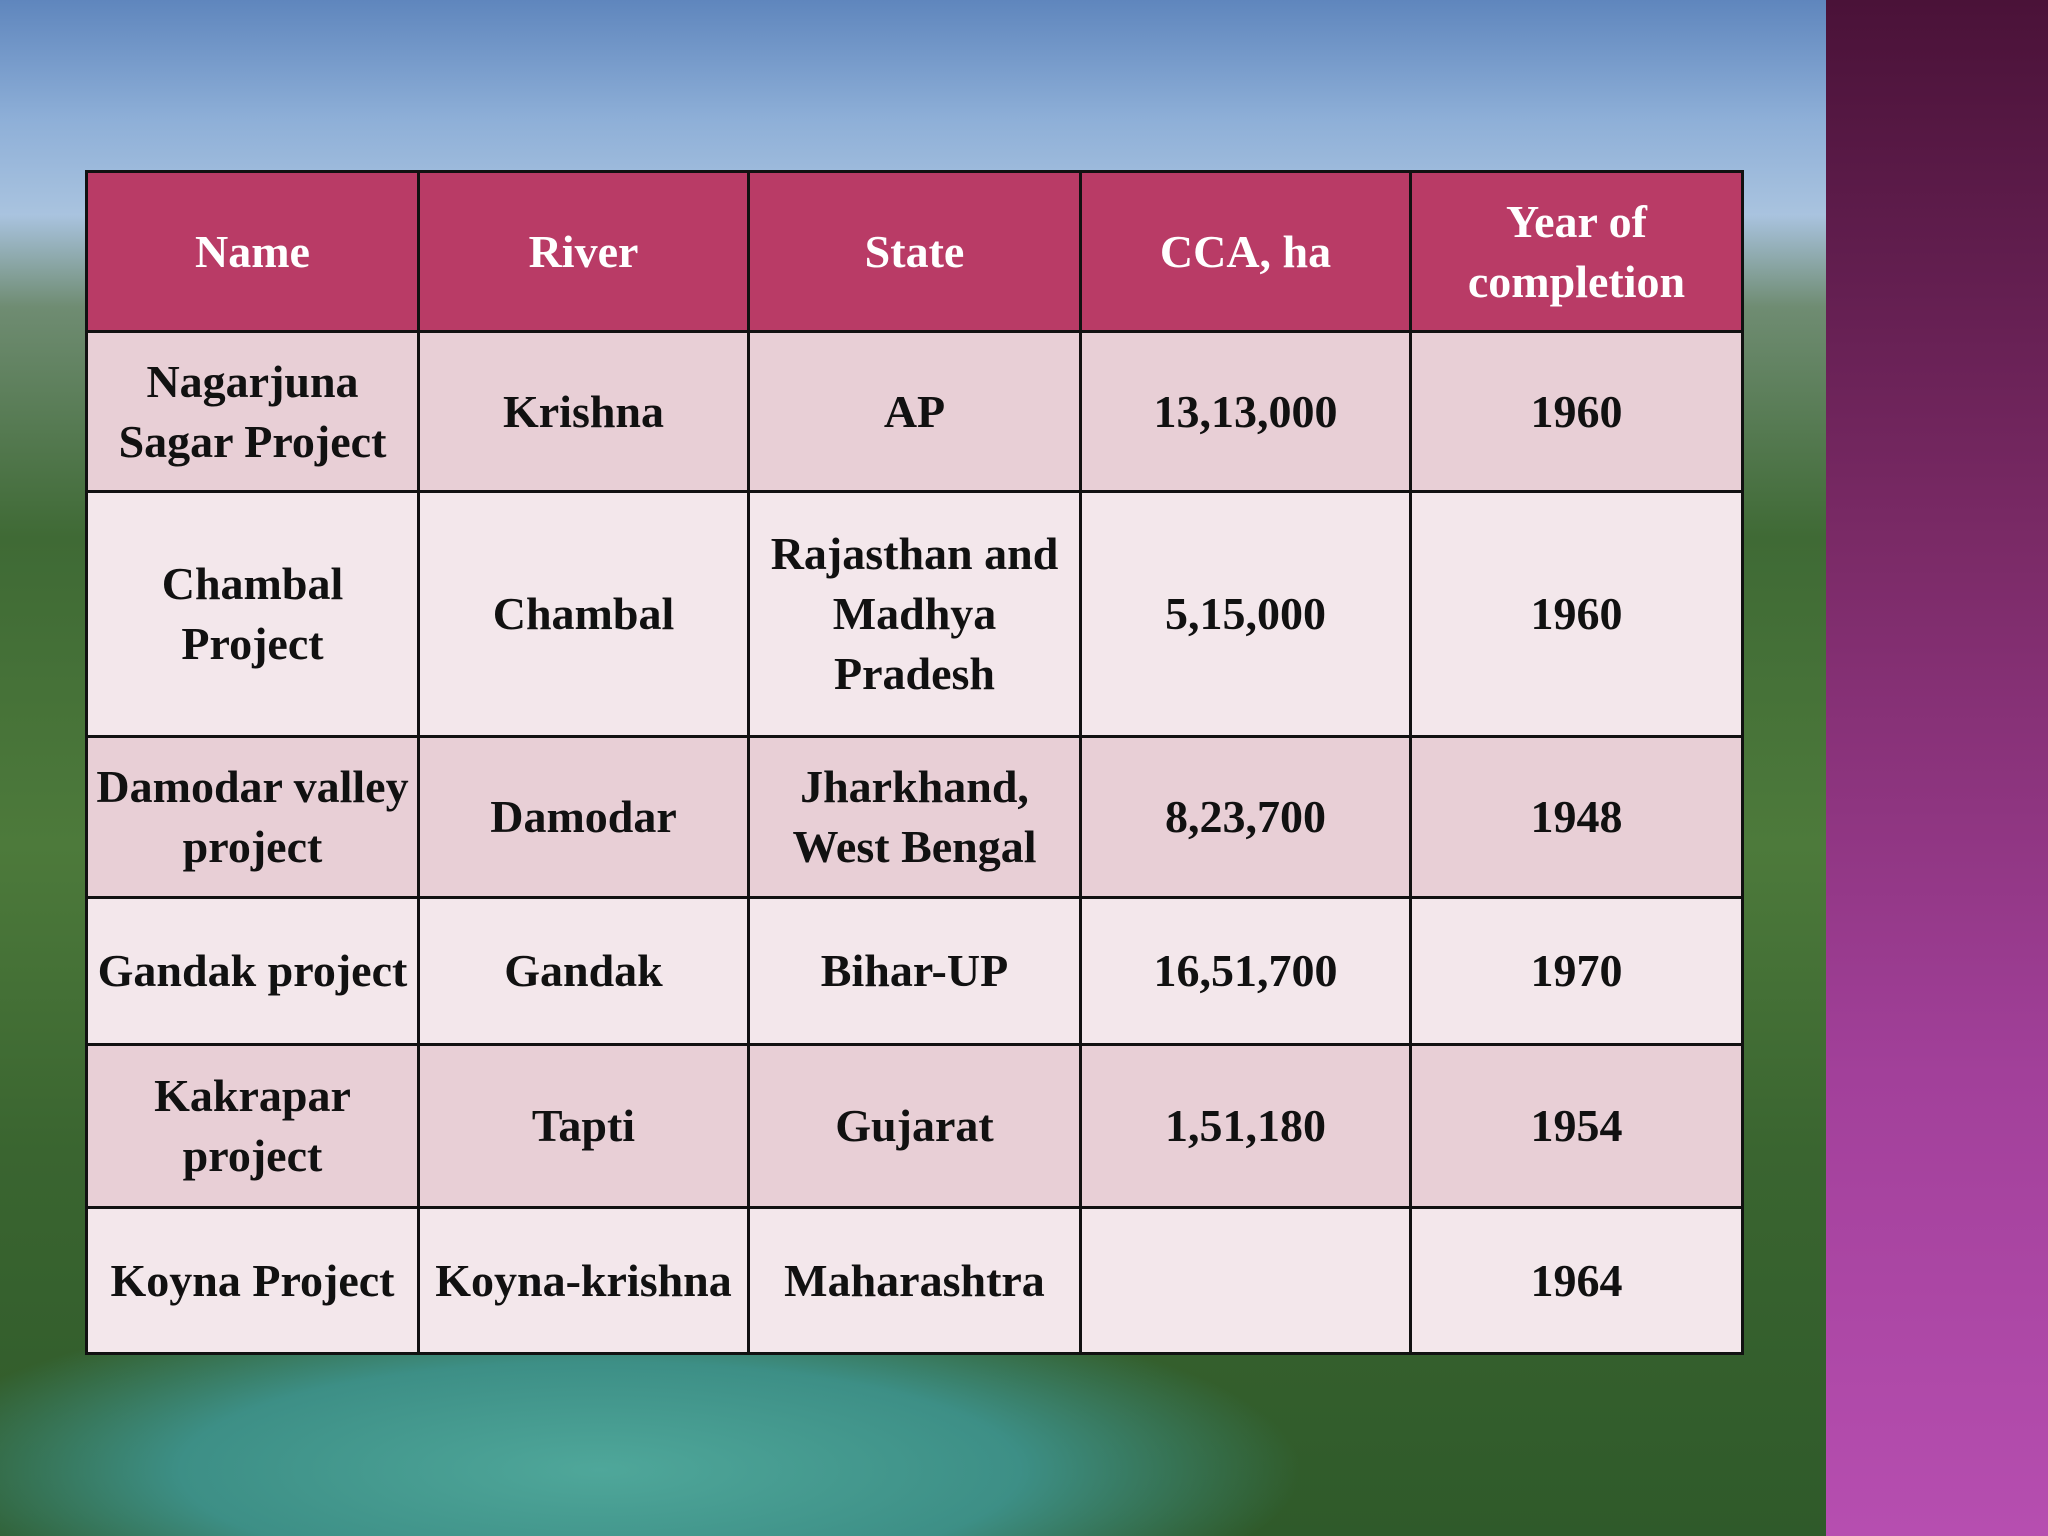 The width and height of the screenshot is (2048, 1536). What do you see at coordinates (583, 251) in the screenshot?
I see `header-cell: River` at bounding box center [583, 251].